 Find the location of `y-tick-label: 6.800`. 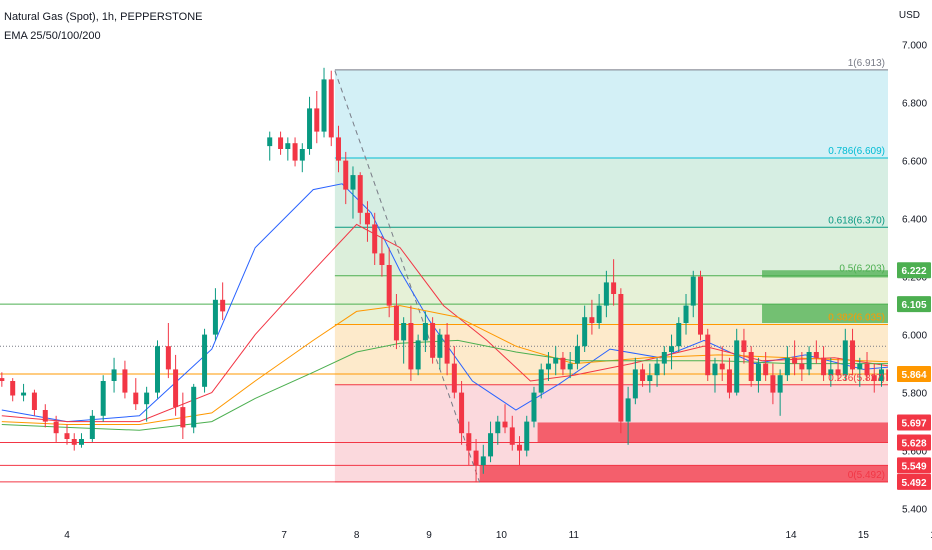

y-tick-label: 6.800 is located at coordinates (914, 104).